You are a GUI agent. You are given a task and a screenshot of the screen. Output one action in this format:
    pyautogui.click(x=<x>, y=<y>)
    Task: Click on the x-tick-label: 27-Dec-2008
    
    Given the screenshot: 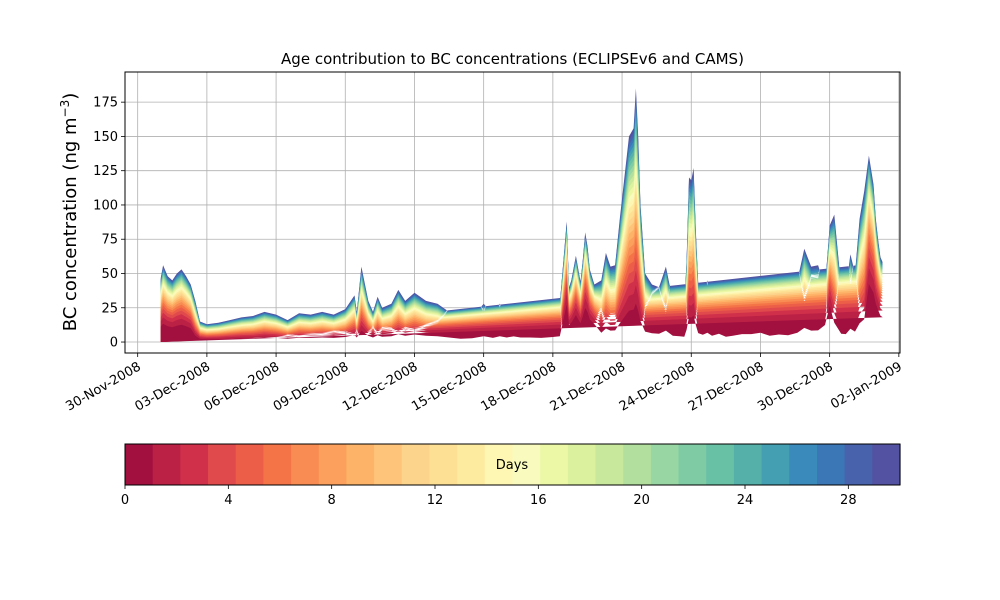 What is the action you would take?
    pyautogui.click(x=726, y=386)
    